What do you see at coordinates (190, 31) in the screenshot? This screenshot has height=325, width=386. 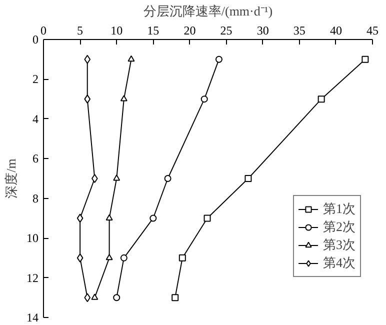 I see `x-tick-label: 20` at bounding box center [190, 31].